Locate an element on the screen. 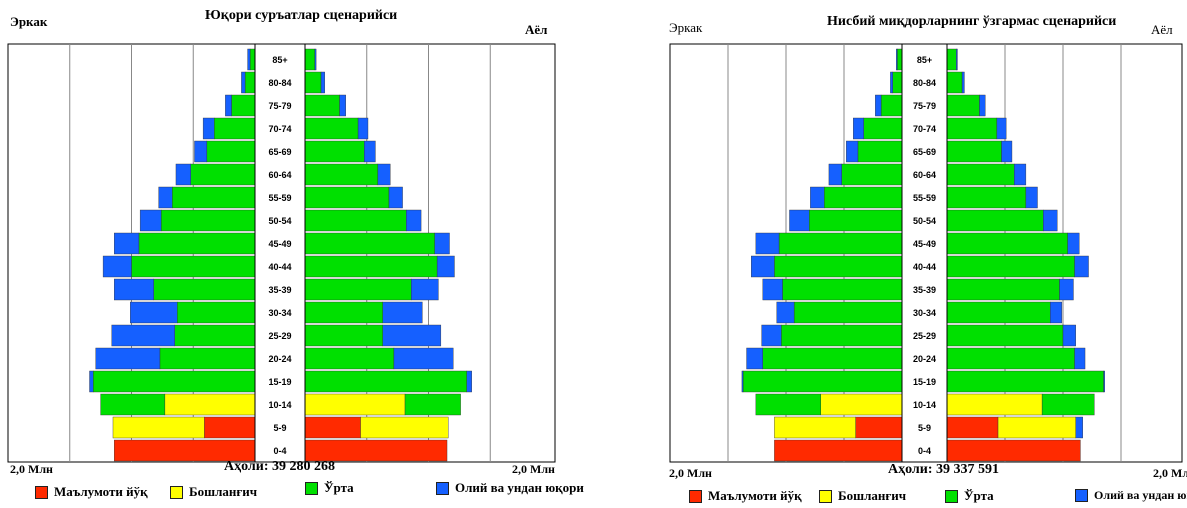 Image resolution: width=1187 pixels, height=508 pixels. legend-label: Олий ва ундан юқори is located at coordinates (519, 487).